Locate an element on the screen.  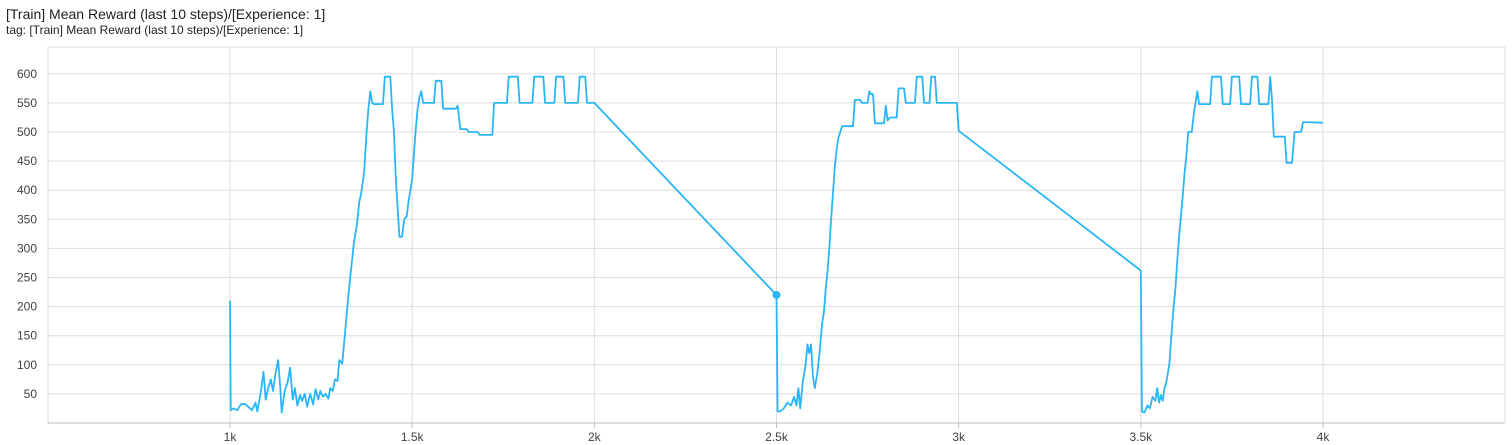
y-tick-label: 150 is located at coordinates (27, 336).